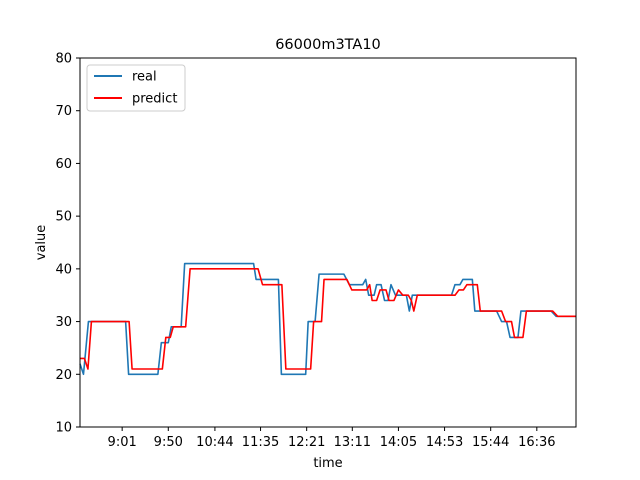  Describe the element at coordinates (398, 442) in the screenshot. I see `x-tick-label: 14:05` at that location.